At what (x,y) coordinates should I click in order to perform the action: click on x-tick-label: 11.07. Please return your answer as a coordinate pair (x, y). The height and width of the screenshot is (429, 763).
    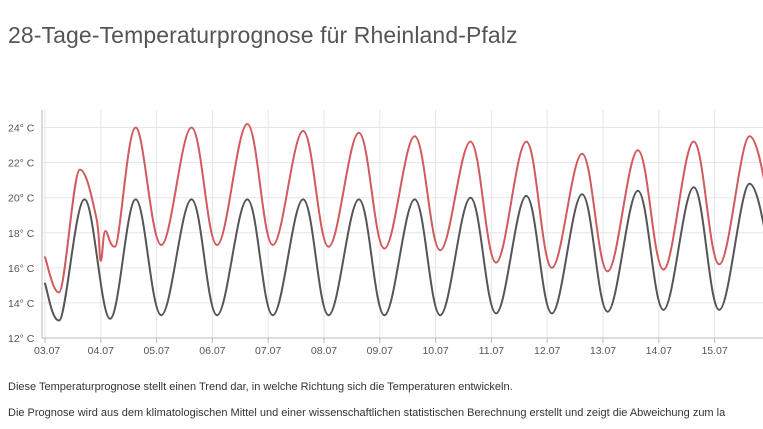
    Looking at the image, I should click on (492, 351).